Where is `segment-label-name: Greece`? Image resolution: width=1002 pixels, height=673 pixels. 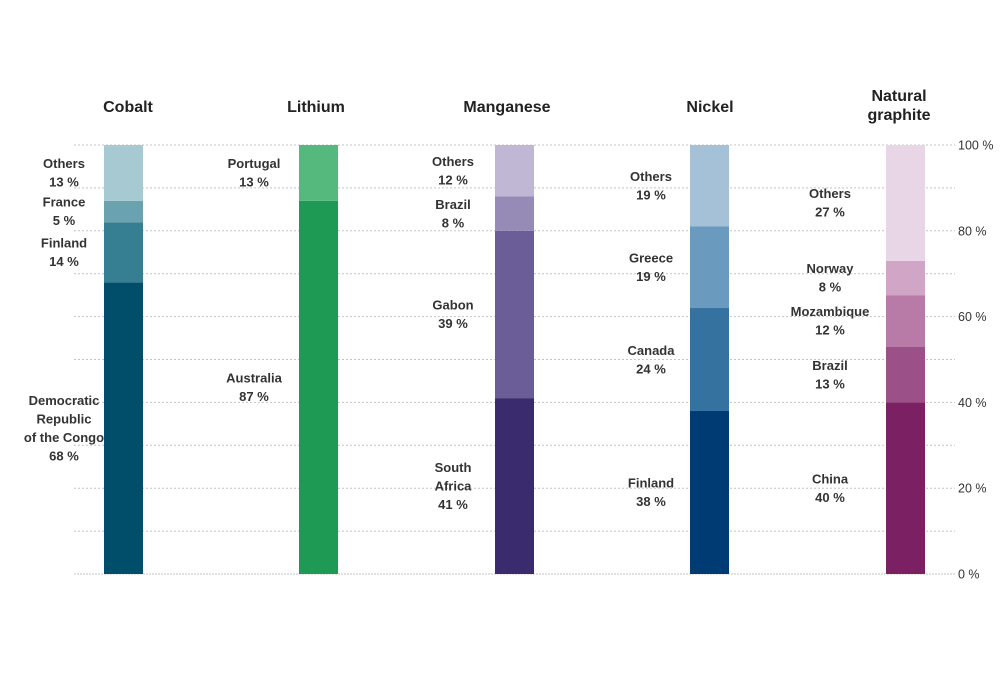 segment-label-name: Greece is located at coordinates (651, 258).